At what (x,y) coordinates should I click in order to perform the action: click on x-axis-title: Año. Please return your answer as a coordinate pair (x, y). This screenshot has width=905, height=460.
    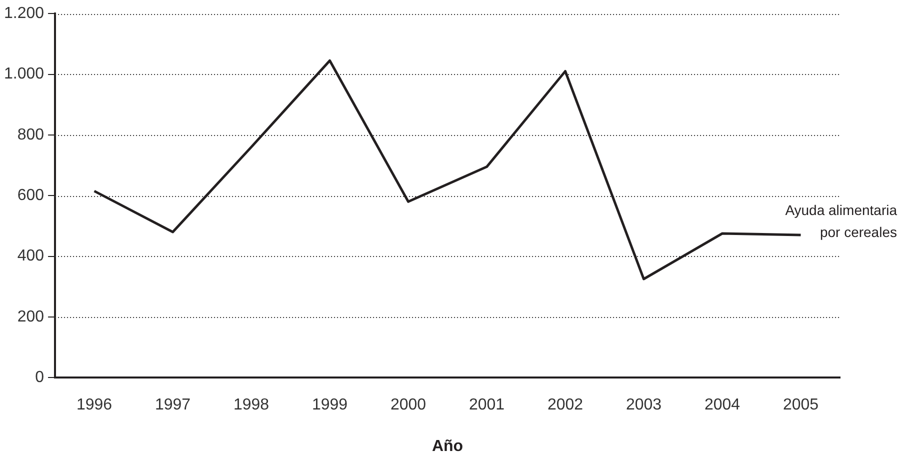
    Looking at the image, I should click on (448, 446).